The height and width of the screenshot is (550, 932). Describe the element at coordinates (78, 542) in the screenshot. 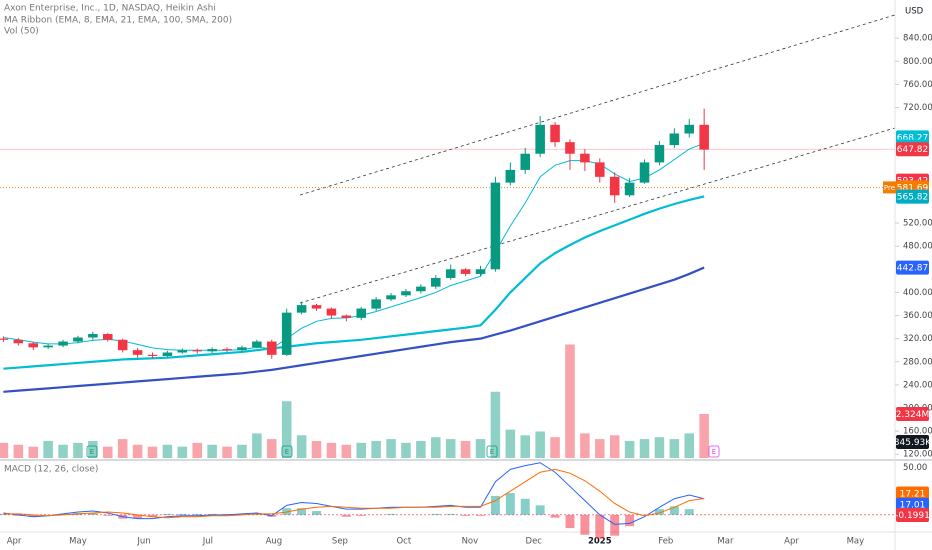

I see `x-tick-label: May` at that location.